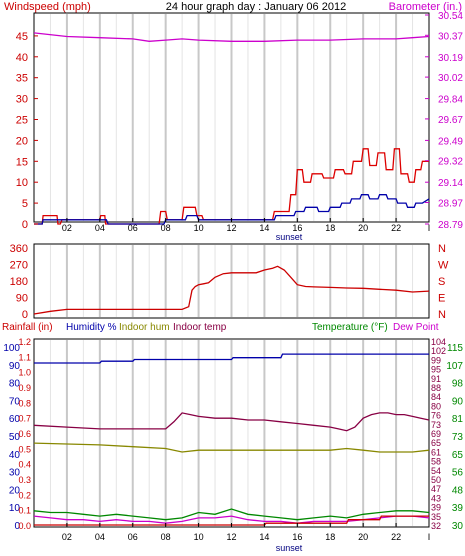 The height and width of the screenshot is (556, 465). I want to click on y-tick-label: 28.97, so click(450, 204).